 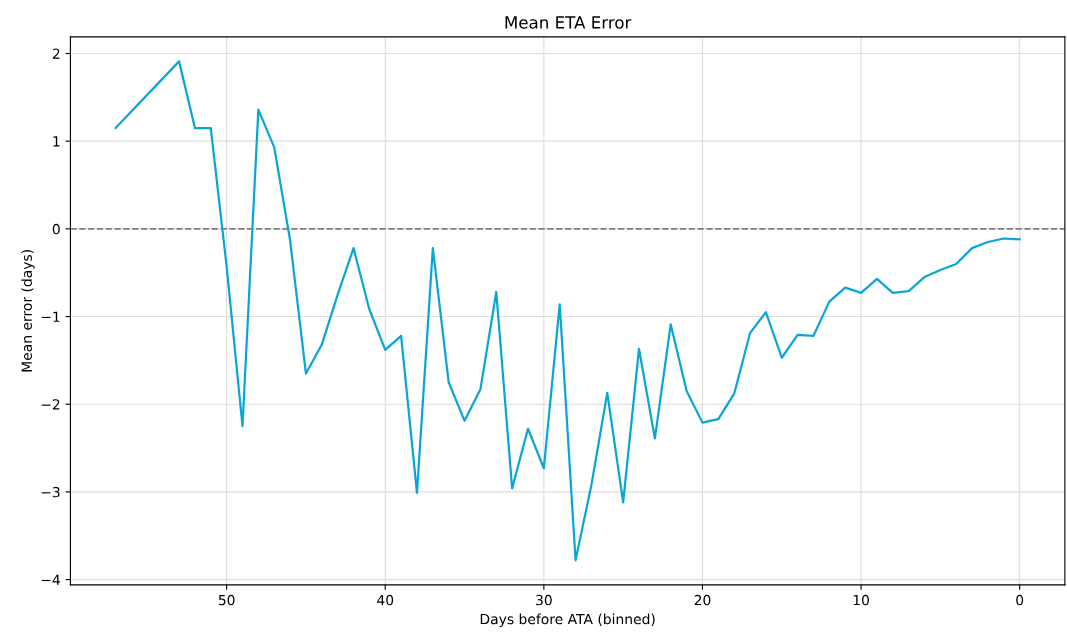 What do you see at coordinates (702, 600) in the screenshot?
I see `x-tick-label: 20` at bounding box center [702, 600].